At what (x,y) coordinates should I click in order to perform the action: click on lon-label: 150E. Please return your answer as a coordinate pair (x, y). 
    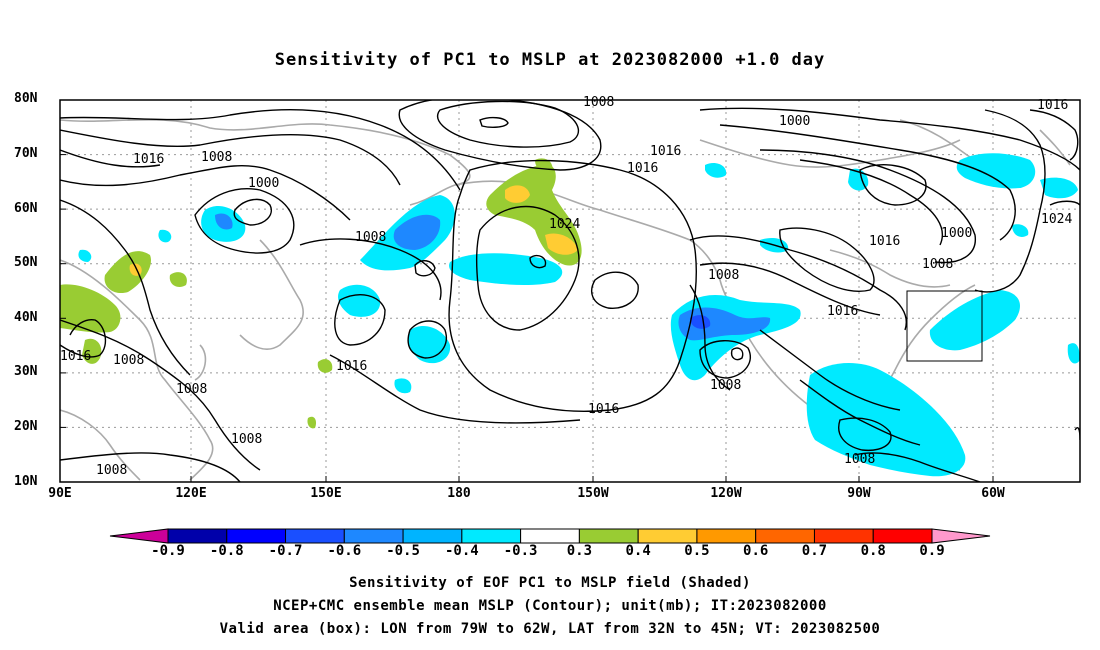
    Looking at the image, I should click on (326, 493).